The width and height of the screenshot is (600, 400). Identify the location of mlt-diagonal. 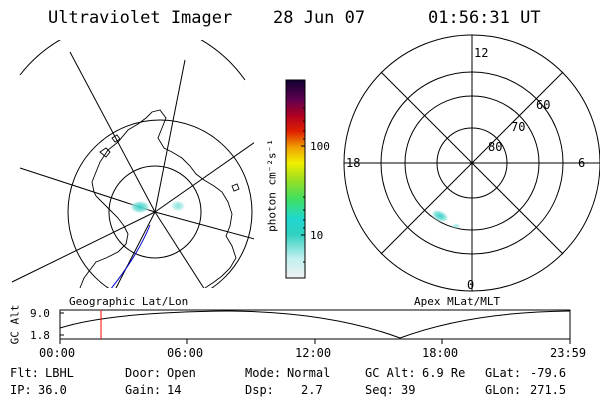
(472, 163).